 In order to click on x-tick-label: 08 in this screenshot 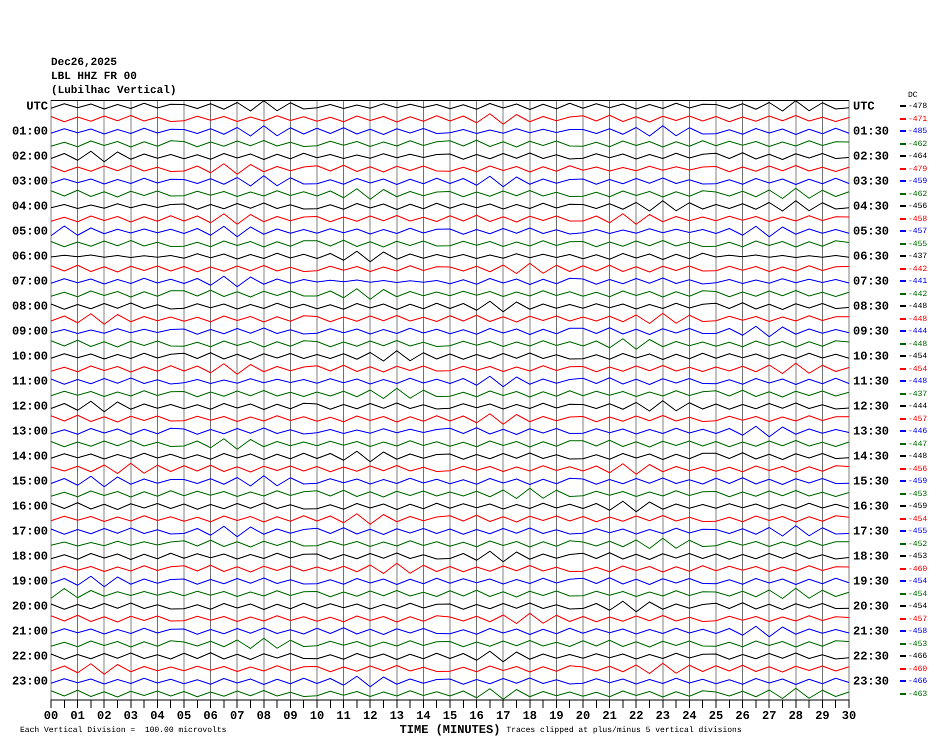, I will do `click(264, 716)`.